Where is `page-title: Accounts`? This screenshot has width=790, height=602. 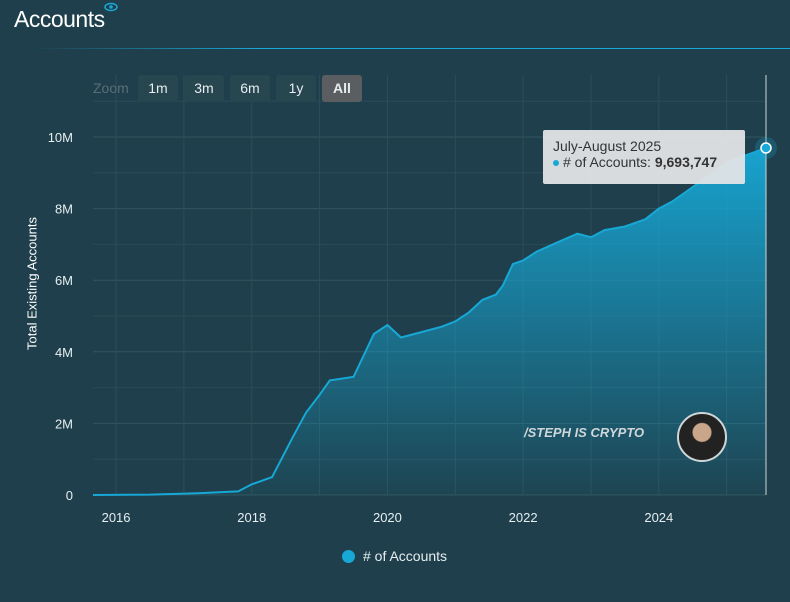 page-title: Accounts is located at coordinates (59, 19).